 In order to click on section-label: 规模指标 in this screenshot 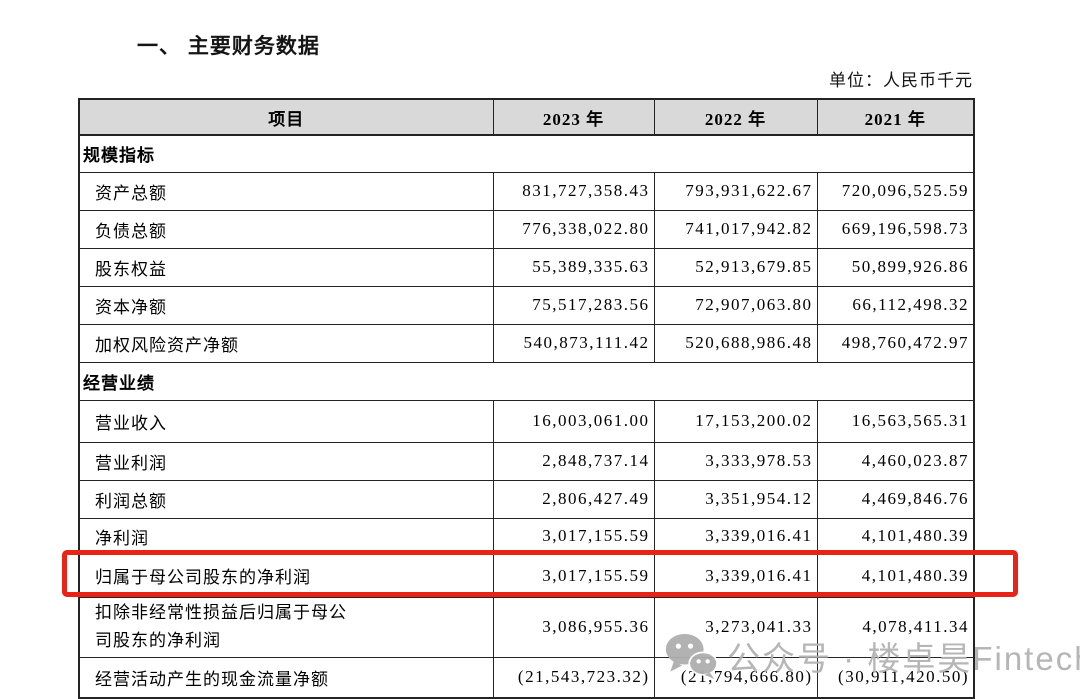, I will do `click(526, 153)`.